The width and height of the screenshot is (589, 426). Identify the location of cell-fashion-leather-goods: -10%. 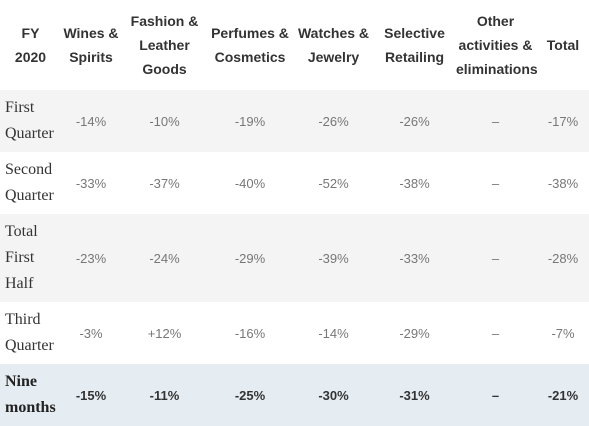
(164, 121).